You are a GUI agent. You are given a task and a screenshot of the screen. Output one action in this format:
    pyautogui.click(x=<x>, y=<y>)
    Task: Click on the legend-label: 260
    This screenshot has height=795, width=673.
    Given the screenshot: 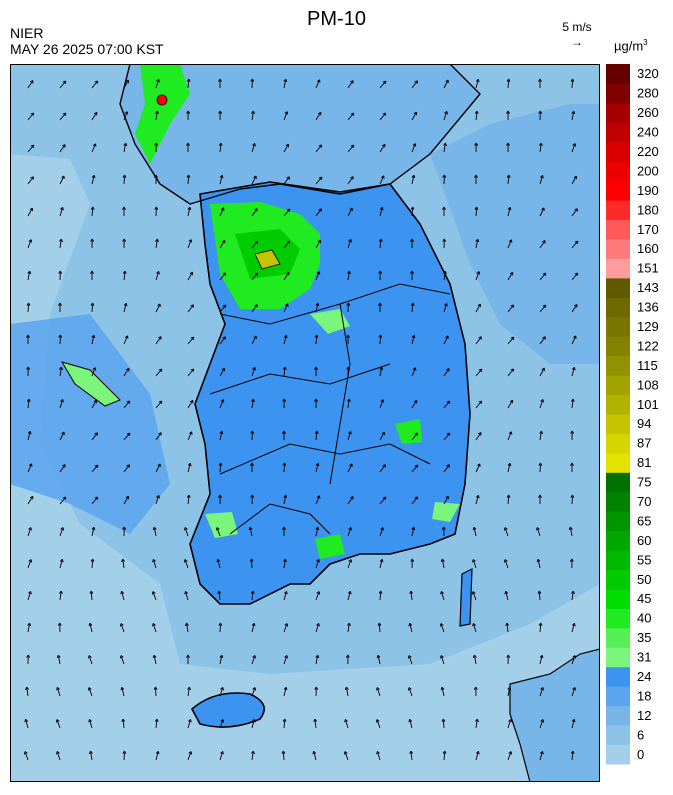 What is the action you would take?
    pyautogui.click(x=648, y=112)
    